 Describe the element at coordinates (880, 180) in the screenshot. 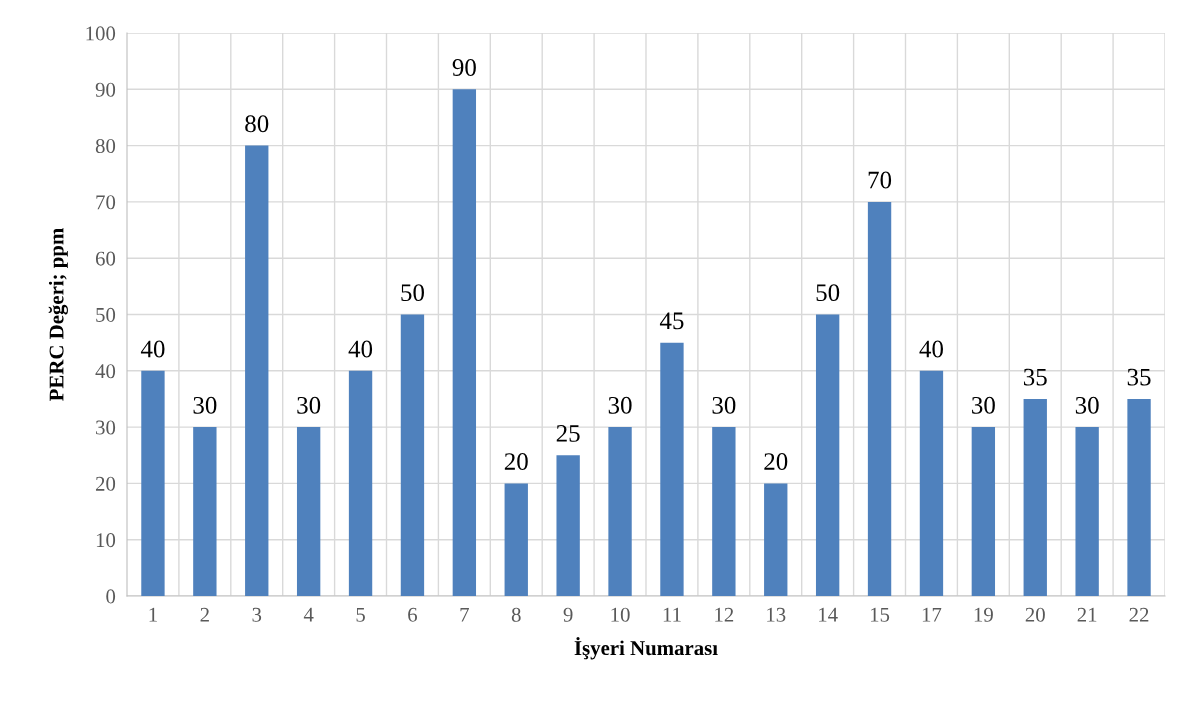

I see `data-label: 70` at that location.